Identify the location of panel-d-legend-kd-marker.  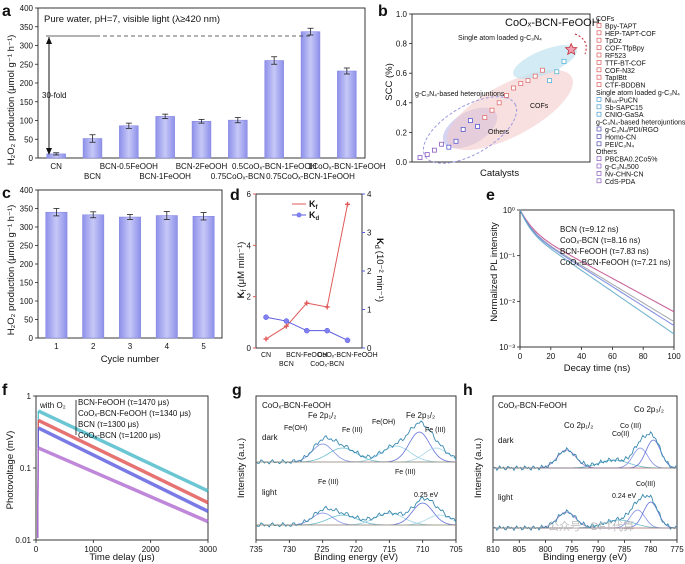
(299, 215).